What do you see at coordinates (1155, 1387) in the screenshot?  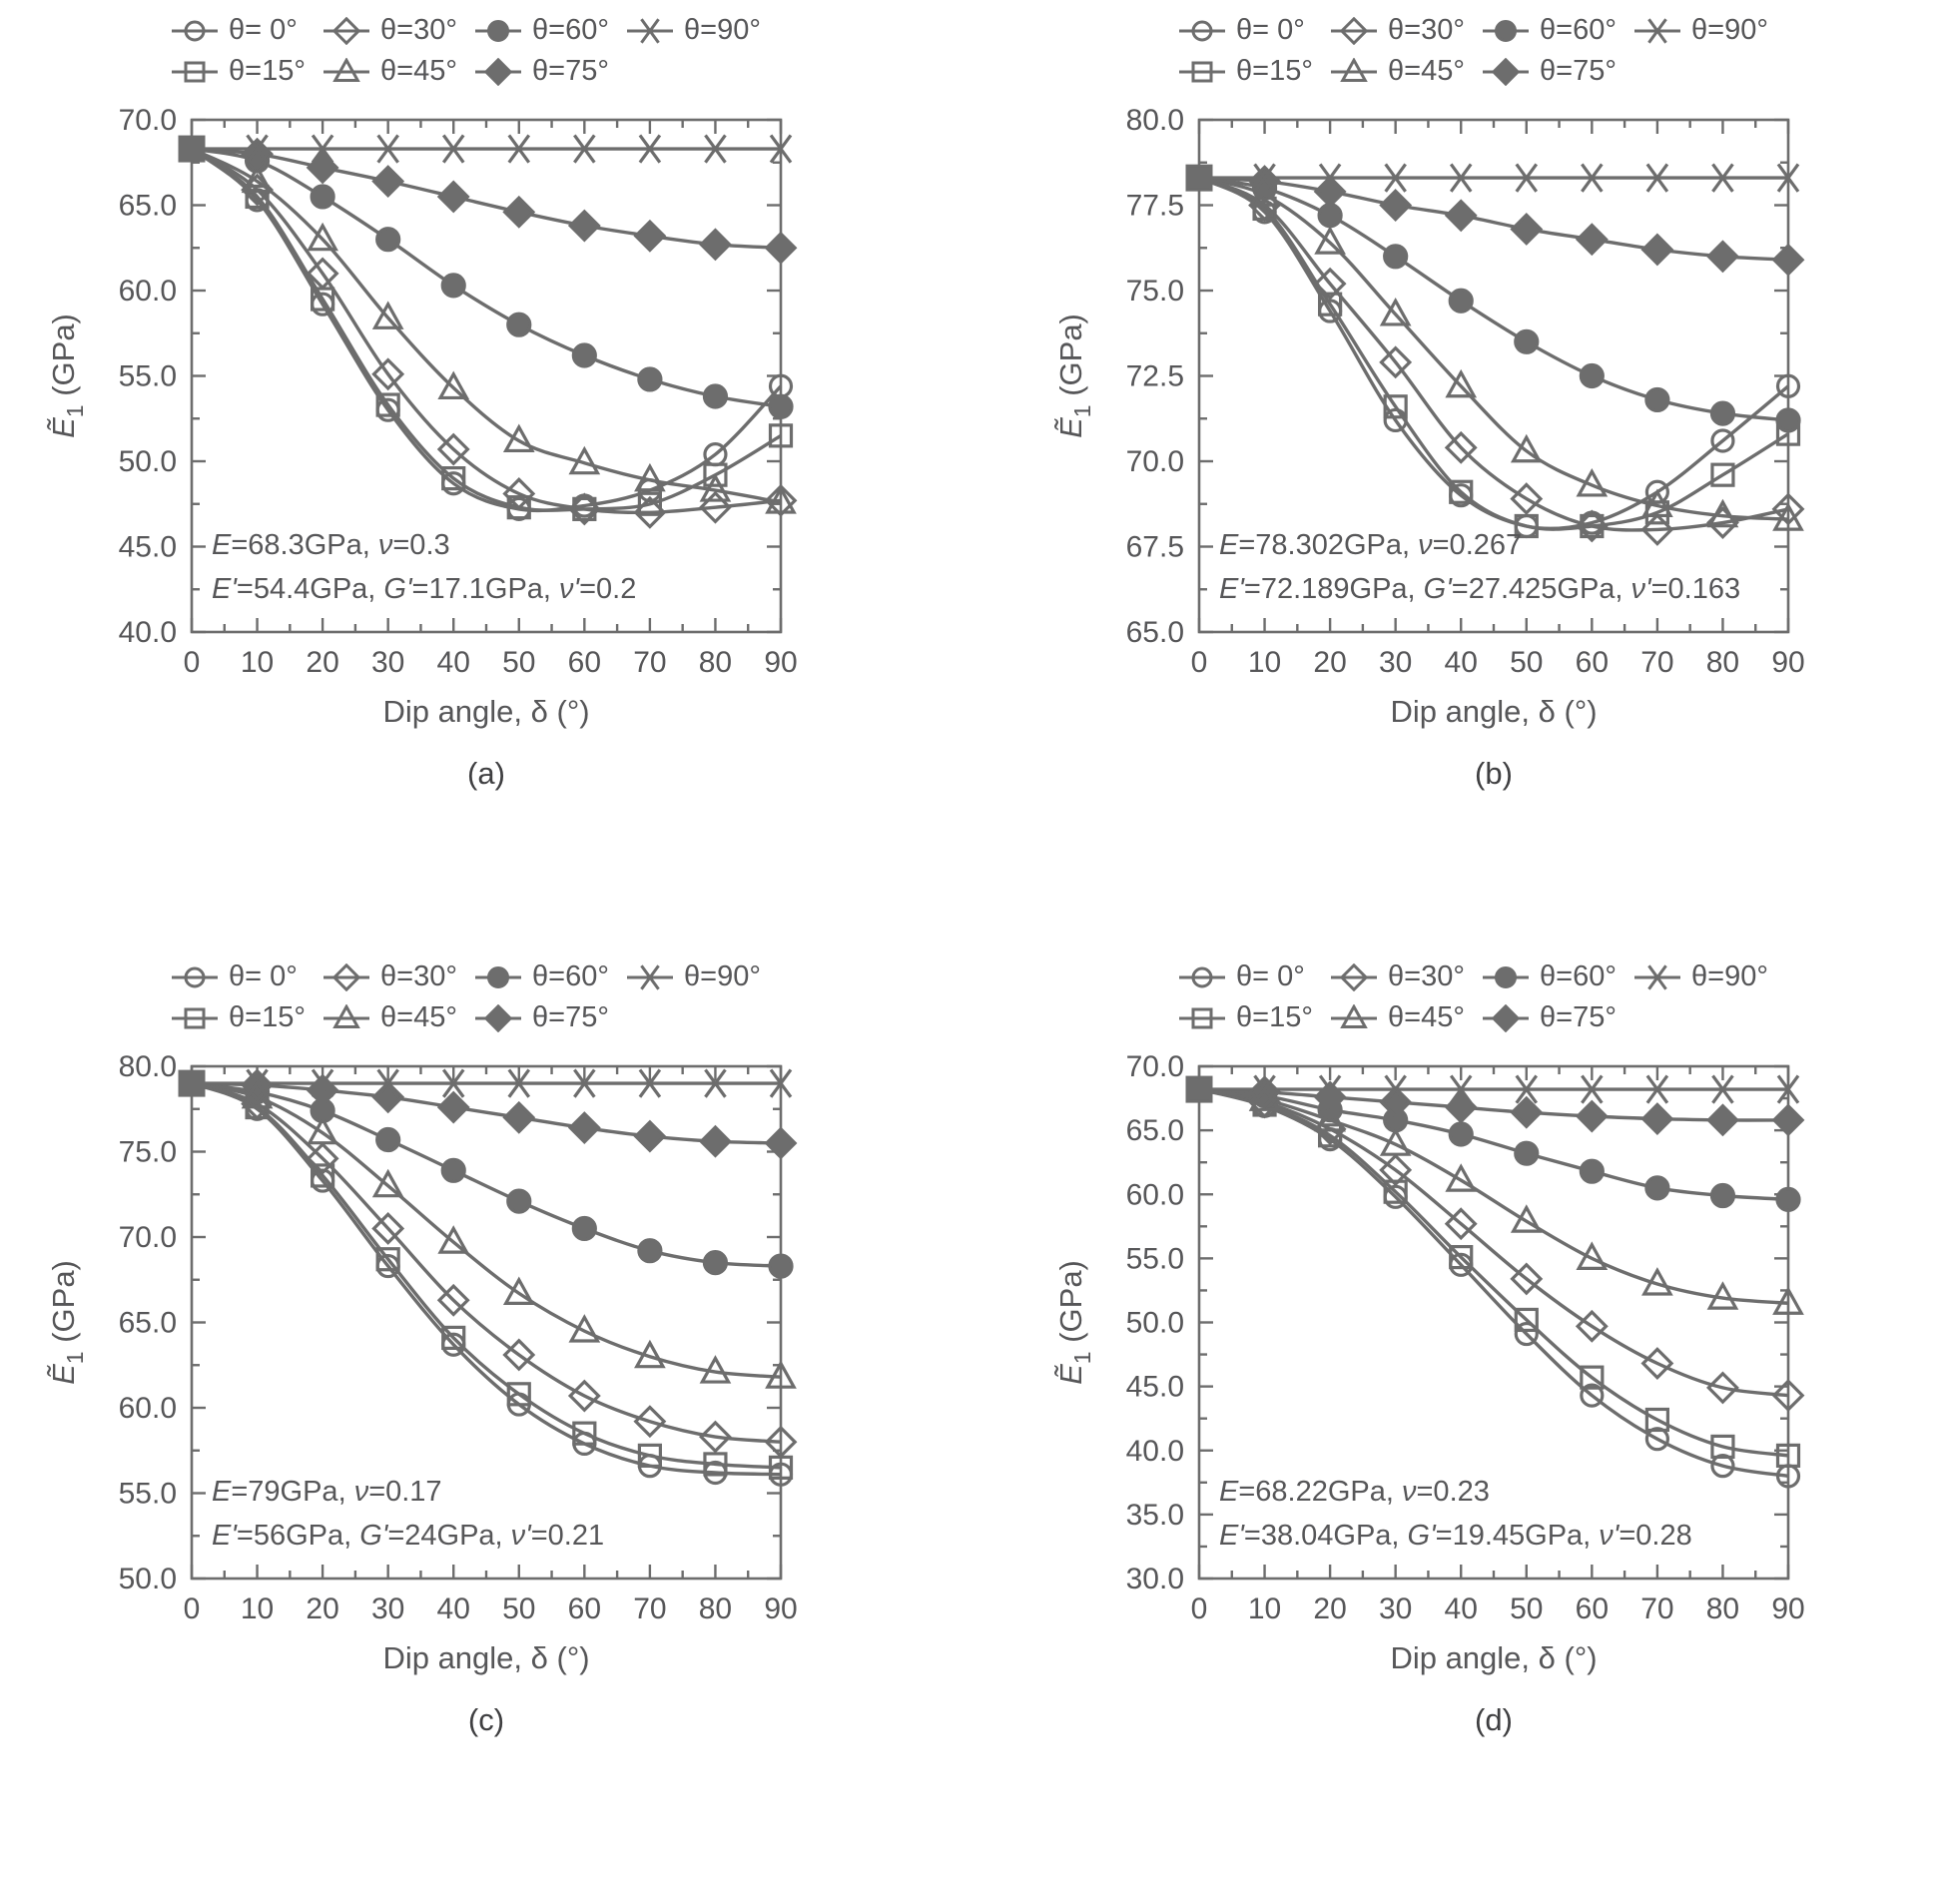 I see `y-tick-label: 45.0` at bounding box center [1155, 1387].